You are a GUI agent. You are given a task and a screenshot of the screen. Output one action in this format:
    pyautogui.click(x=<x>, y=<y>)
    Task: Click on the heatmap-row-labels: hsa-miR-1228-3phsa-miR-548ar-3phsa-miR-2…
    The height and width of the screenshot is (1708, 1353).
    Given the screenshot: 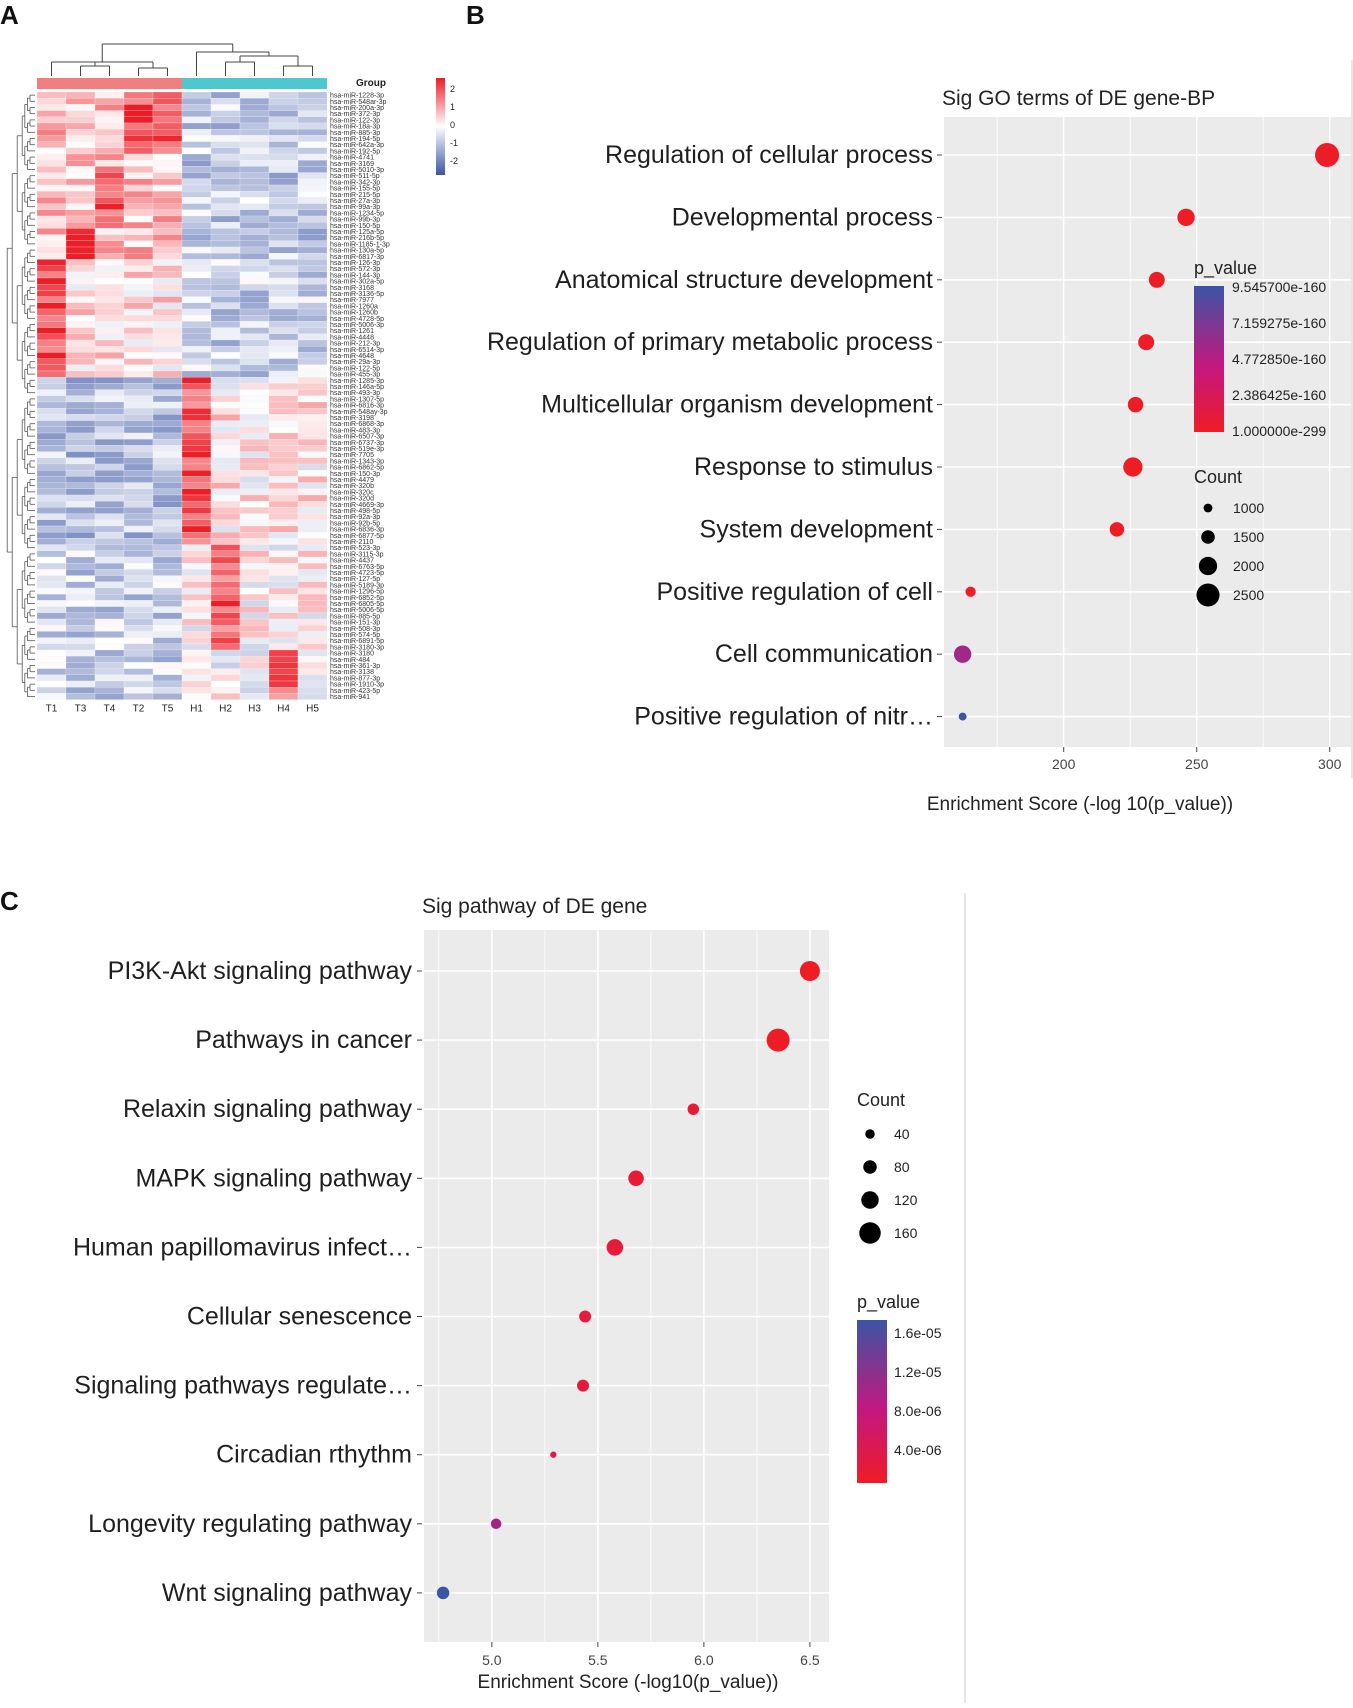 What is the action you would take?
    pyautogui.click(x=360, y=397)
    